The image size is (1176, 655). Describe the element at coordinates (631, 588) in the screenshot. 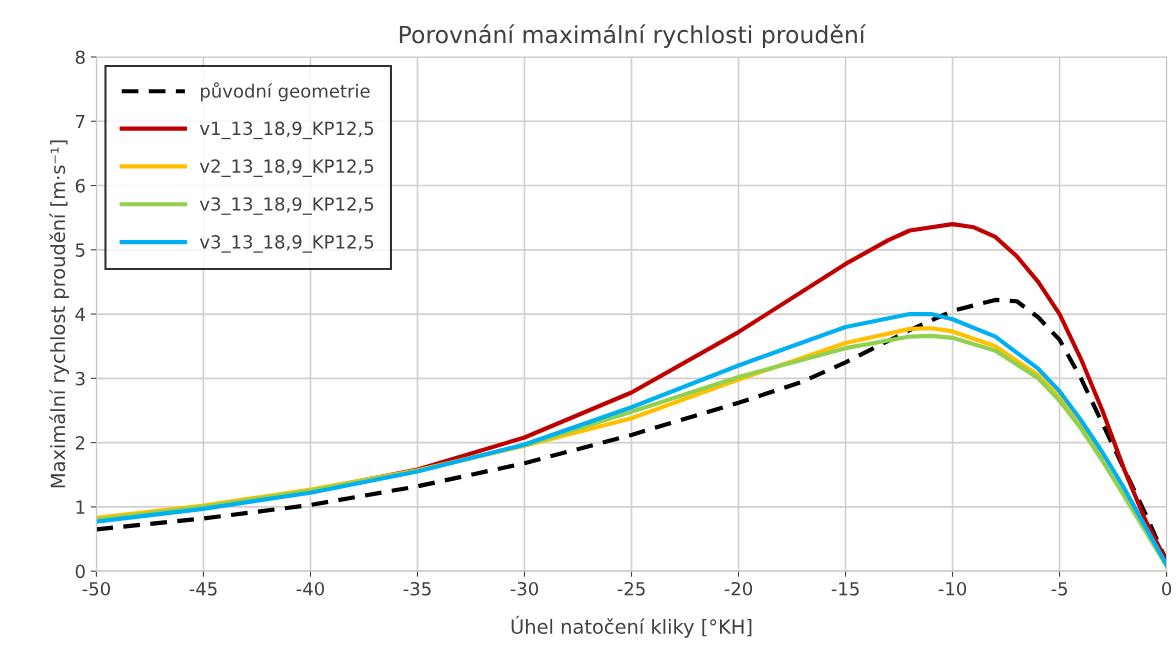

I see `x-tick-label: -25` at that location.